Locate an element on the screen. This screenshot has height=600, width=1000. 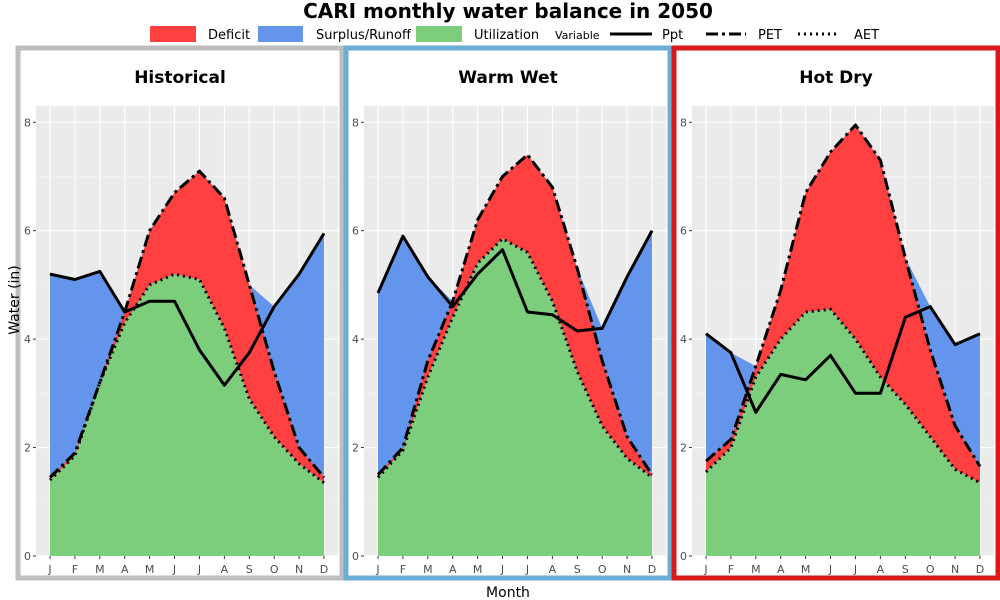
legend-label-0: Deficit is located at coordinates (229, 35).